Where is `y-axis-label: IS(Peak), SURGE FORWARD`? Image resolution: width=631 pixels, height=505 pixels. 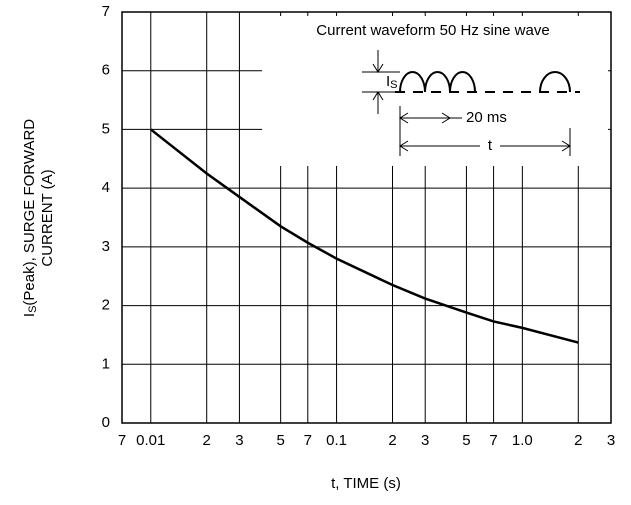 y-axis-label: IS(Peak), SURGE FORWARD is located at coordinates (30, 218).